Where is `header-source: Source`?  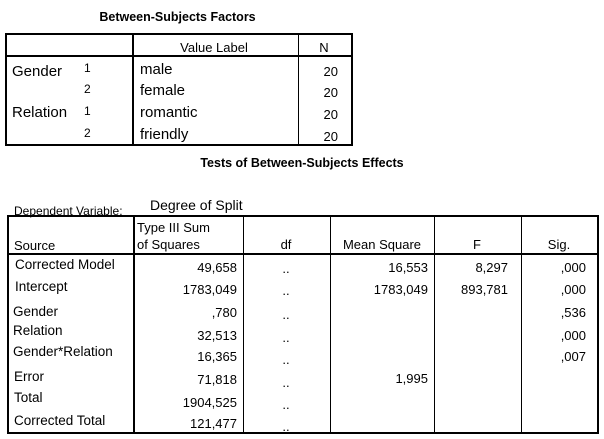
header-source: Source is located at coordinates (35, 245).